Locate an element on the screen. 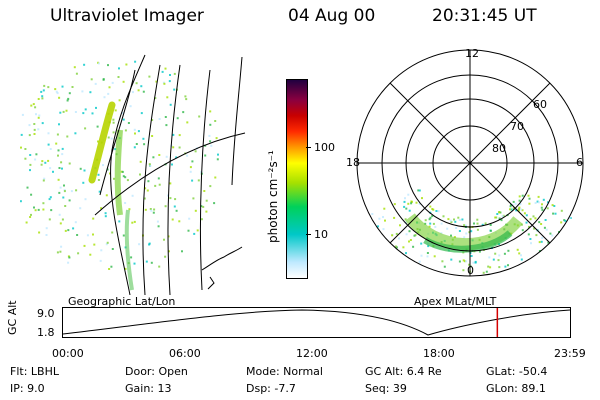 The height and width of the screenshot is (400, 600). filter-info: Flt: LBHL is located at coordinates (34, 371).